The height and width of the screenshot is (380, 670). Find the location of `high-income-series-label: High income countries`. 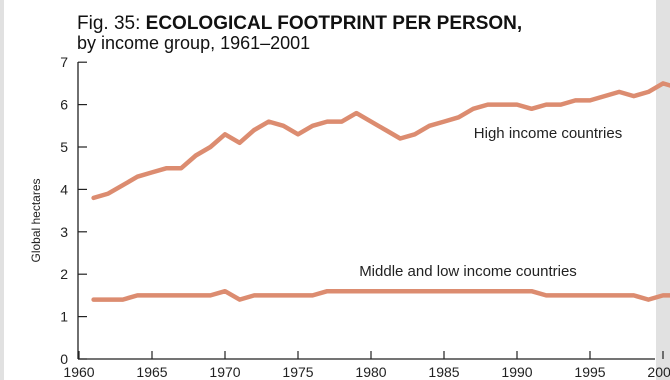

high-income-series-label: High income countries is located at coordinates (548, 133).